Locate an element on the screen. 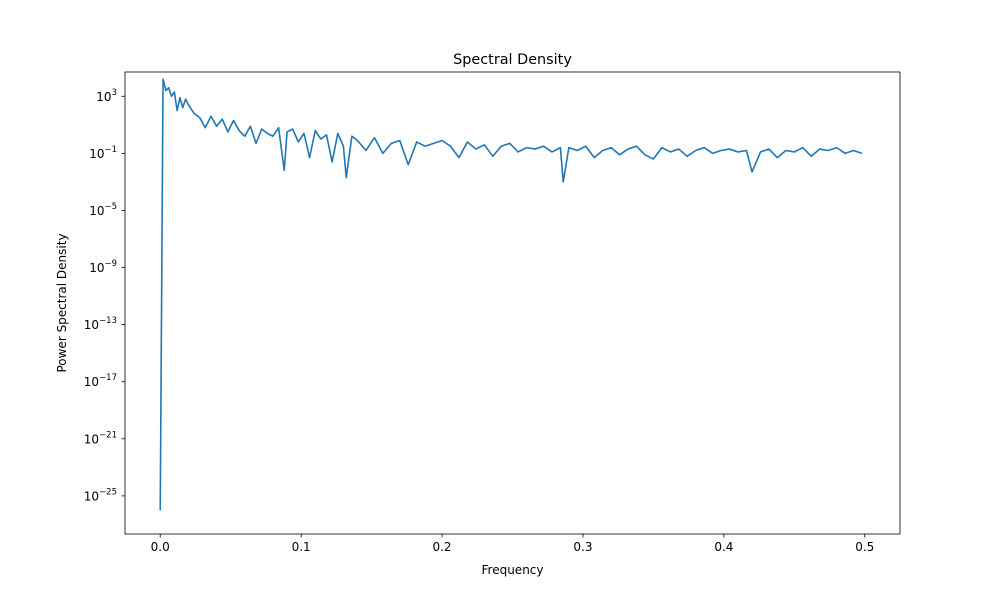 The image size is (1000, 600). y-tick-label: 10³ is located at coordinates (106, 96).